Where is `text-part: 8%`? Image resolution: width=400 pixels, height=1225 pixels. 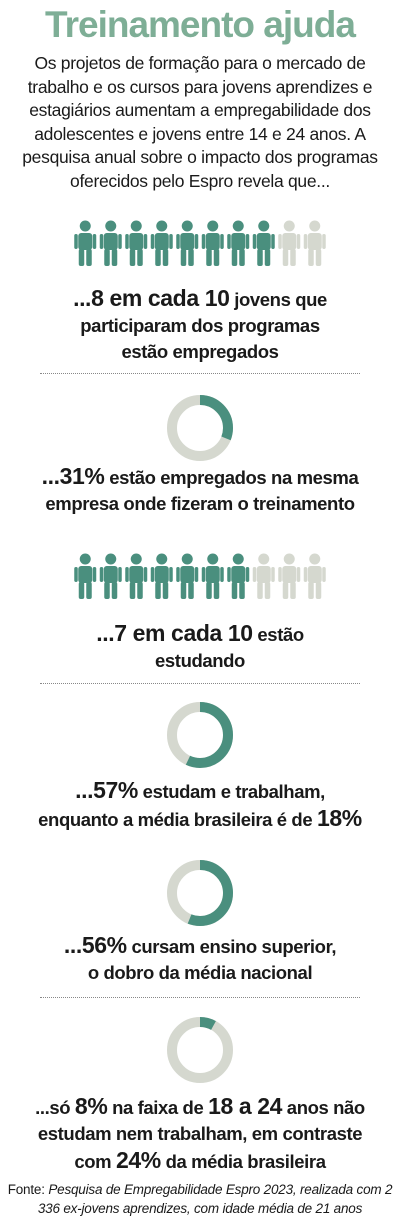
text-part: 8% is located at coordinates (91, 1106).